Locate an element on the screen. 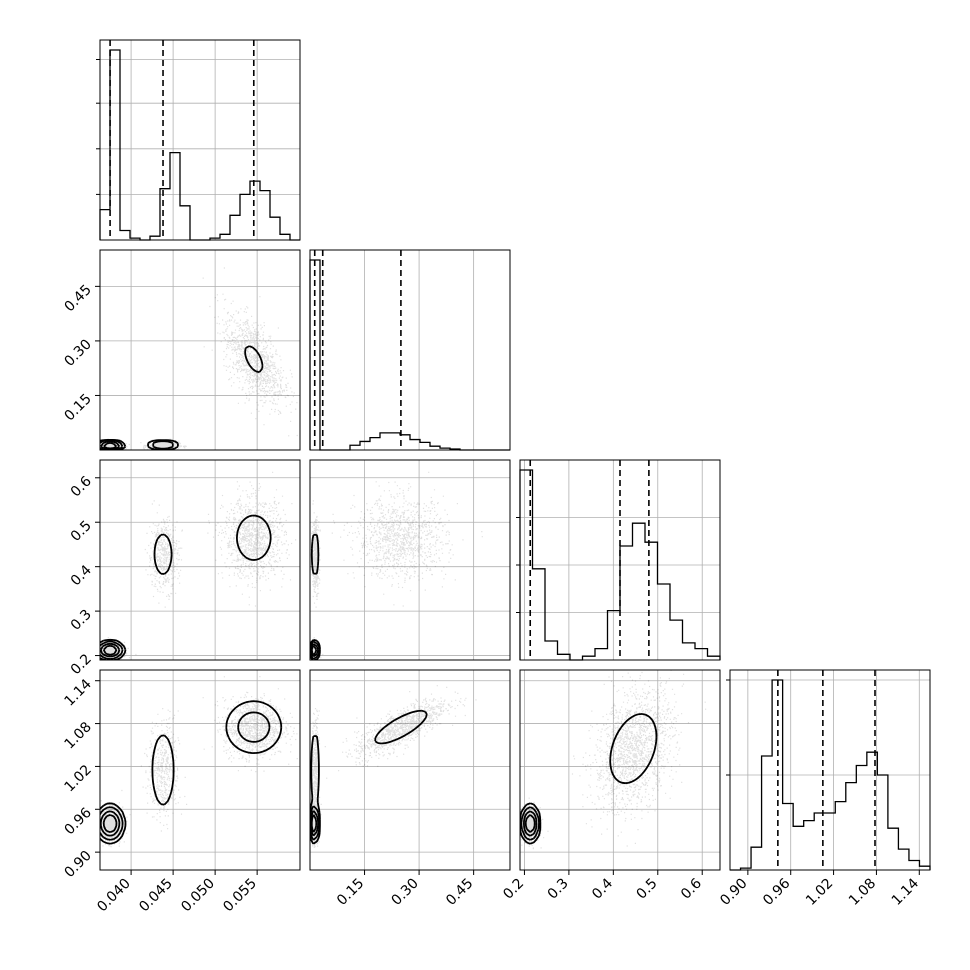 This screenshot has width=970, height=970. y-tick-label: 0.30 is located at coordinates (77, 352).